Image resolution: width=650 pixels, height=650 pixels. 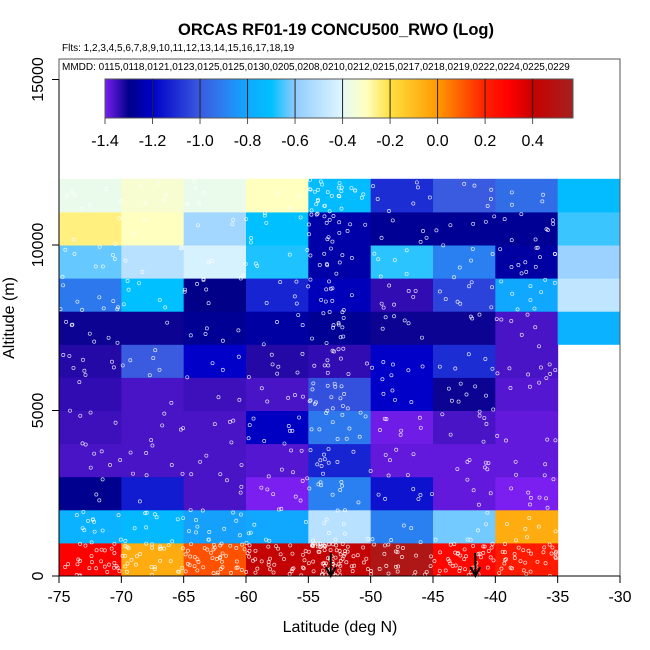 I want to click on y-tick-label: 5000, so click(x=38, y=411).